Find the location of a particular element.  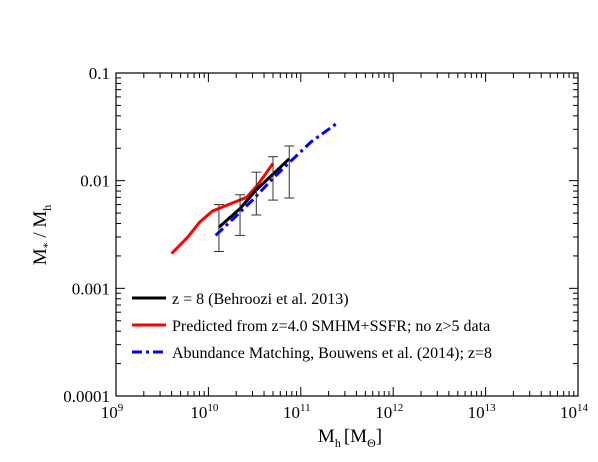

x-tick-label: 109 is located at coordinates (112, 412).